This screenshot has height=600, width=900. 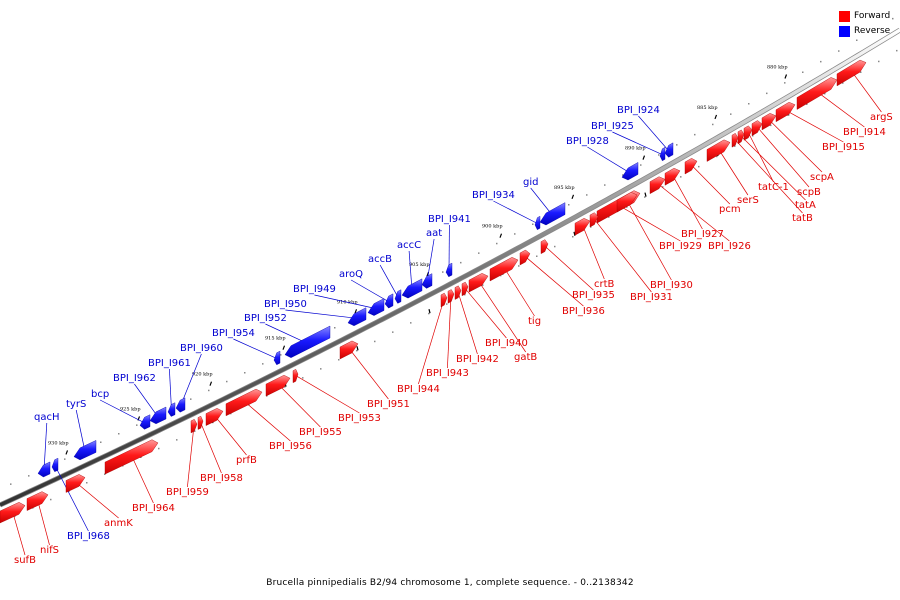 What do you see at coordinates (214, 417) in the screenshot?
I see `gene-prfb` at bounding box center [214, 417].